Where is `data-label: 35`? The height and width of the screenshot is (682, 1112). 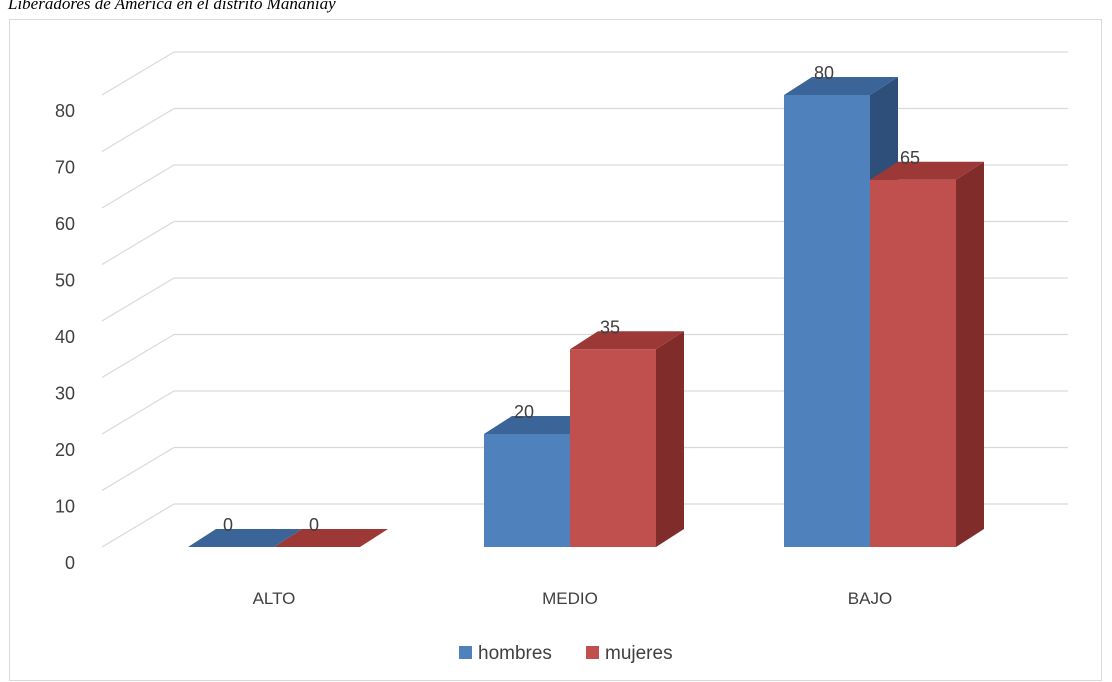 data-label: 35 is located at coordinates (610, 327).